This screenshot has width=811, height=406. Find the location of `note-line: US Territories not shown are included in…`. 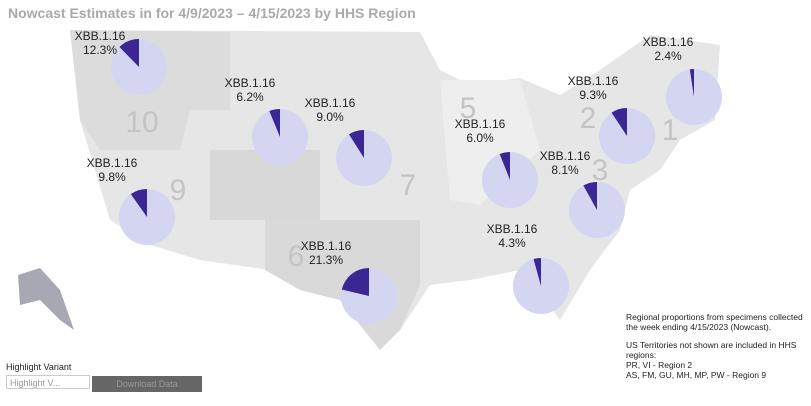

note-line: US Territories not shown are included in… is located at coordinates (711, 350).